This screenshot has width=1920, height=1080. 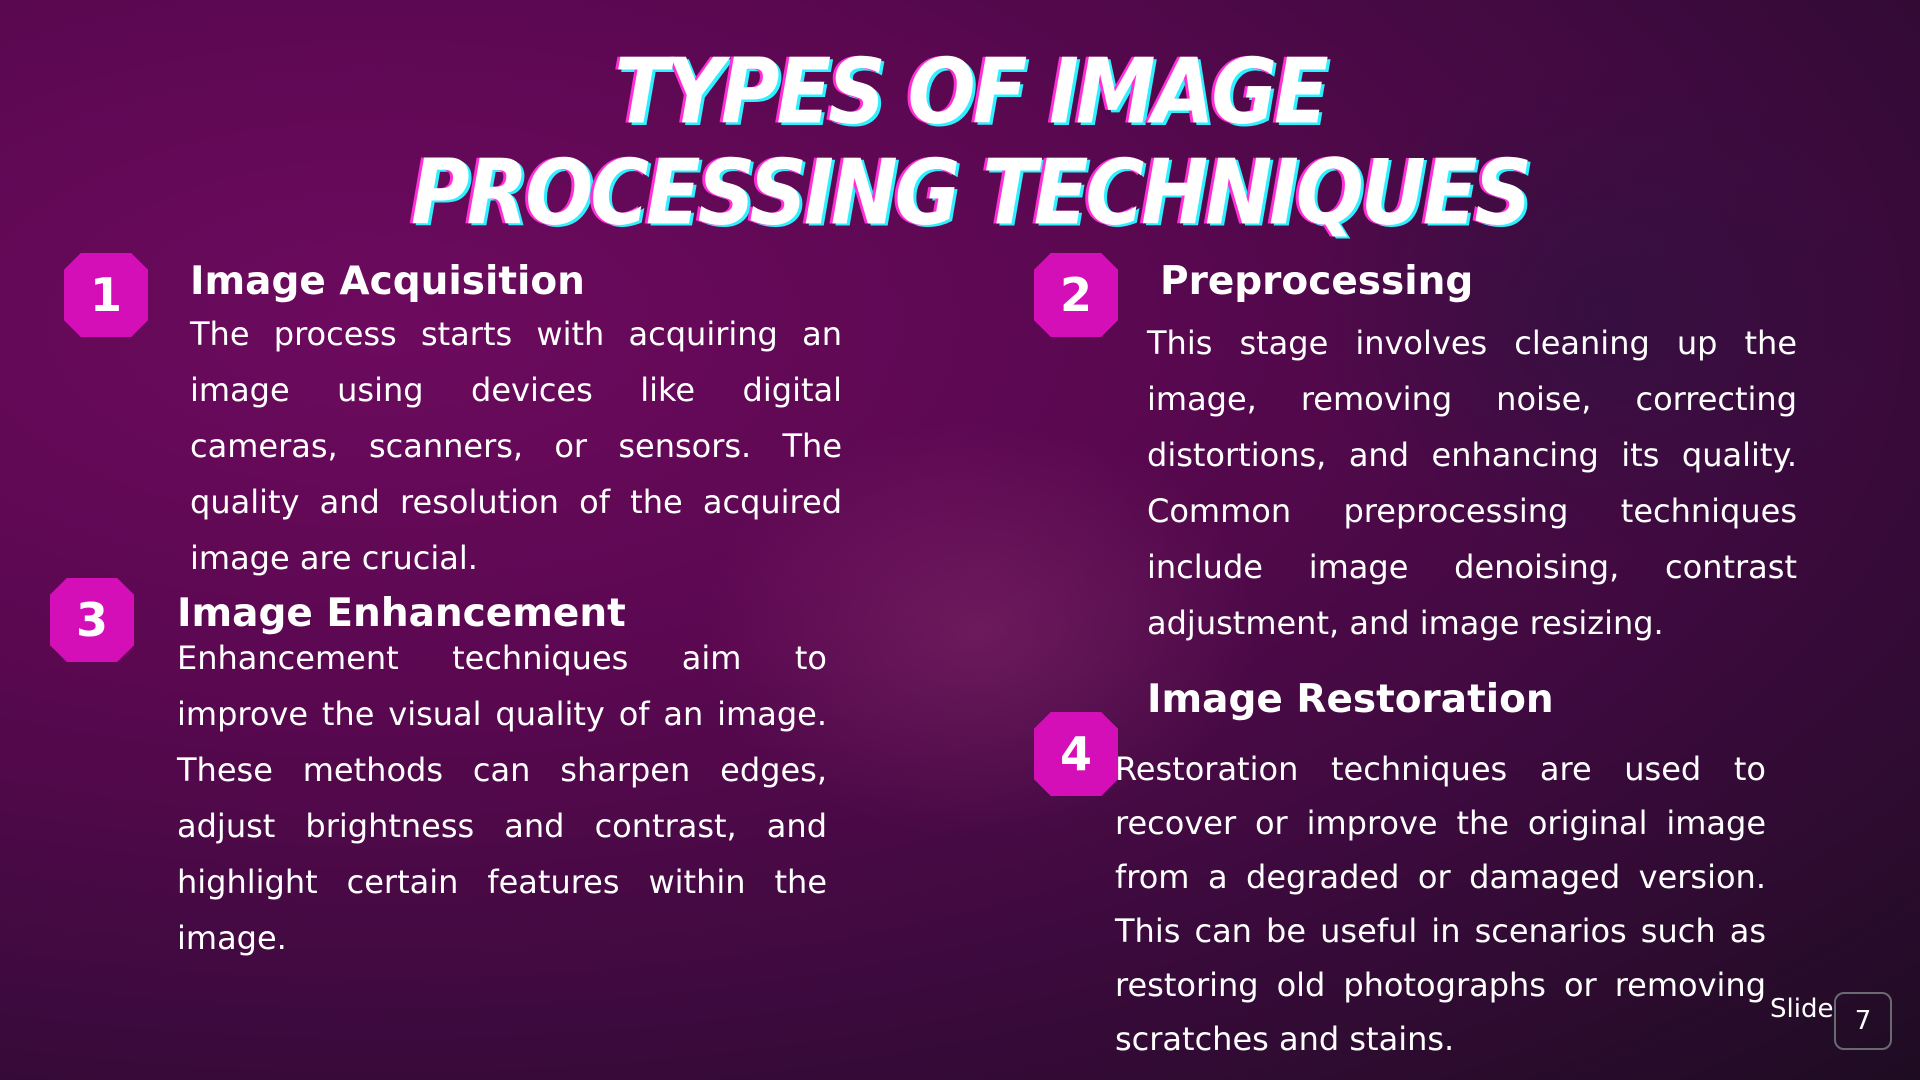 I want to click on section-4-badge: 4, so click(x=1076, y=754).